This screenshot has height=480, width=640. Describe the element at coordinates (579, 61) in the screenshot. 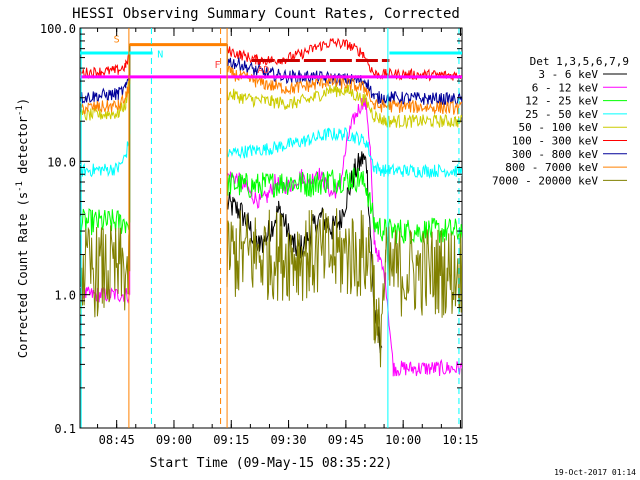

I see `legend-title: Det 1,3,5,6,7,9` at that location.